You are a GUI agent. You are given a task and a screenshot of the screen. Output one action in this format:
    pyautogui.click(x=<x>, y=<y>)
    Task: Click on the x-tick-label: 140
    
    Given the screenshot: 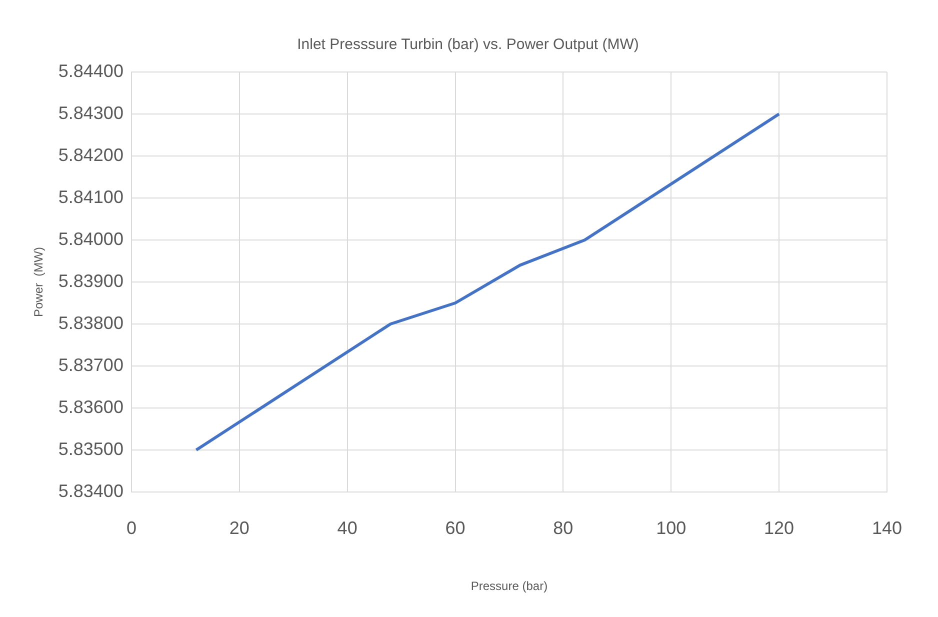 What is the action you would take?
    pyautogui.click(x=887, y=528)
    